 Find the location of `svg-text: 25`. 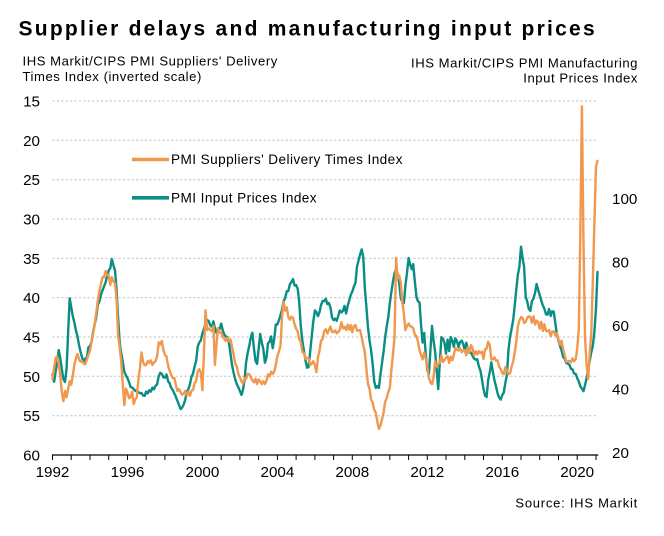

svg-text: 25 is located at coordinates (31, 180).